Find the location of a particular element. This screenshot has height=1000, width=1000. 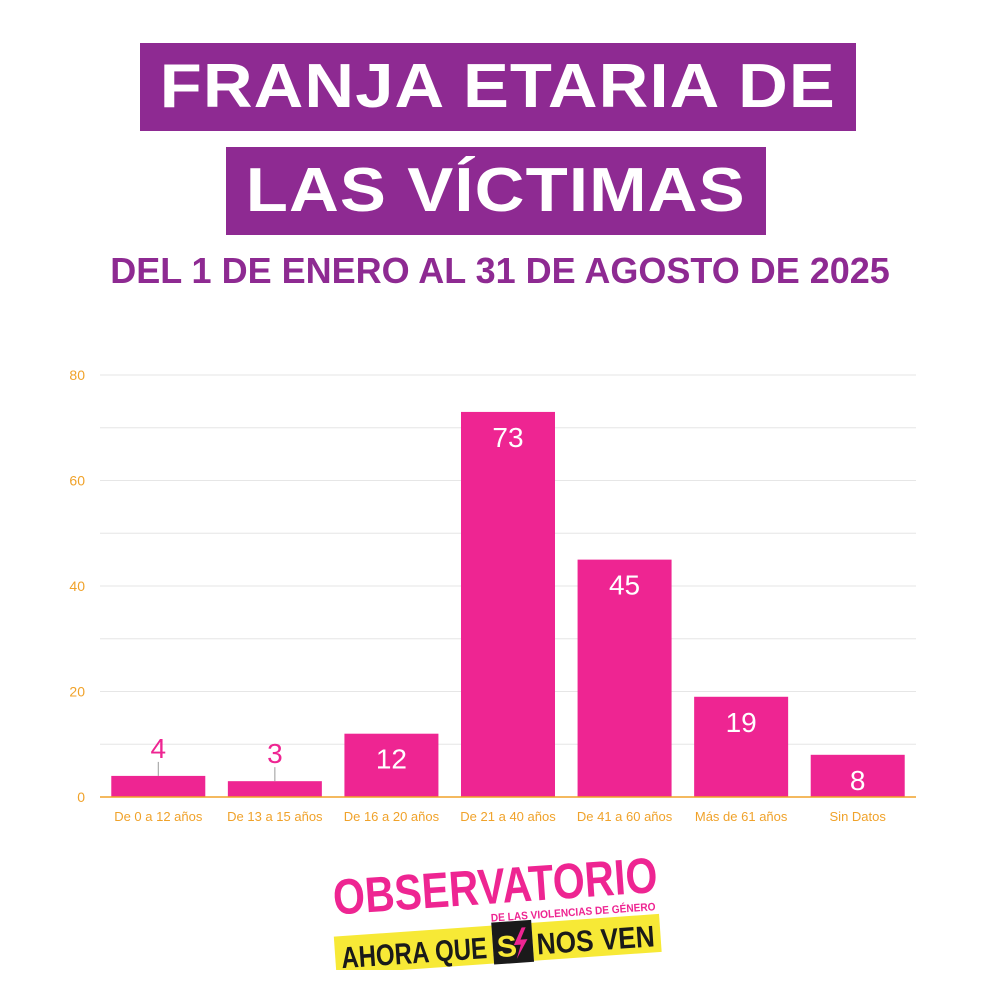

lightning-icon is located at coordinates (520, 943).